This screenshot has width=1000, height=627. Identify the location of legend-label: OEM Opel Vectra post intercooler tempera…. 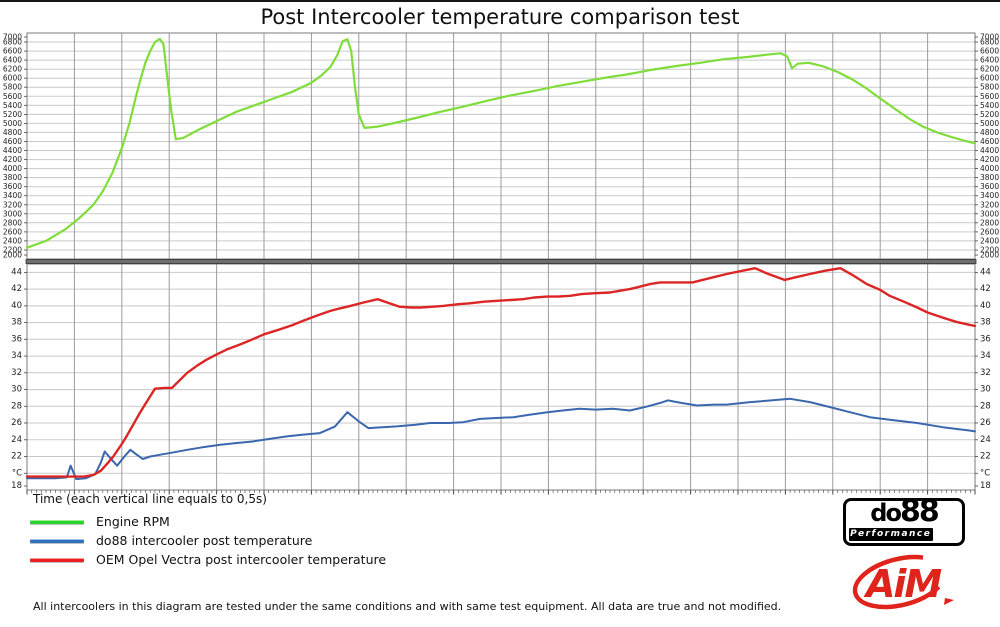
(241, 559).